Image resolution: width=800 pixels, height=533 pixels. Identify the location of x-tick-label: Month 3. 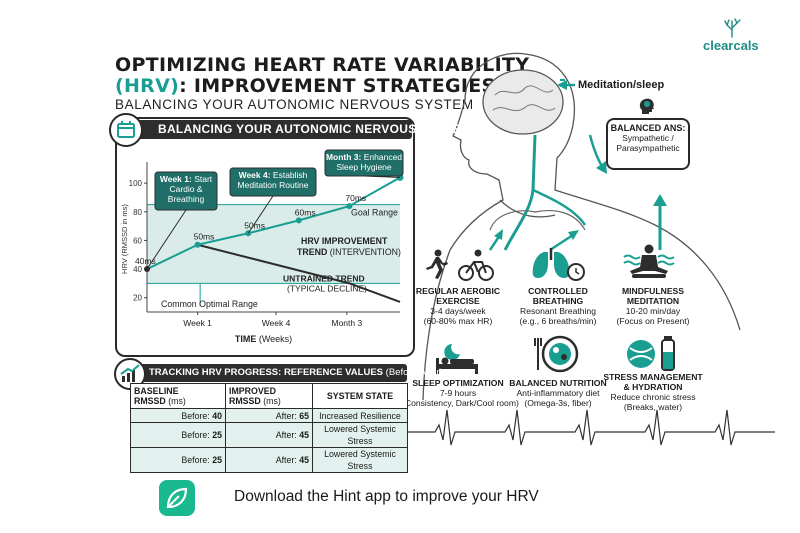
(347, 323).